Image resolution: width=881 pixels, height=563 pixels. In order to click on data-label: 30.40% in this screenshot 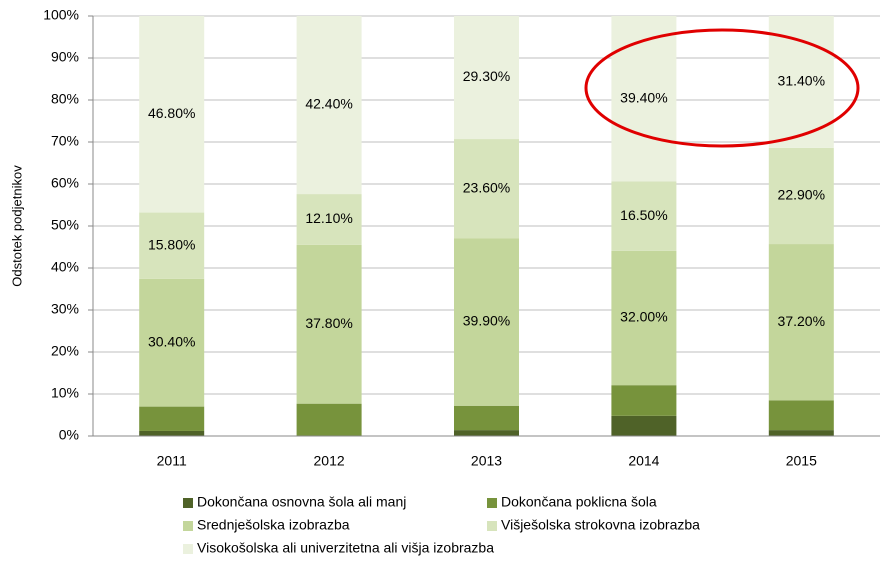, I will do `click(171, 341)`.